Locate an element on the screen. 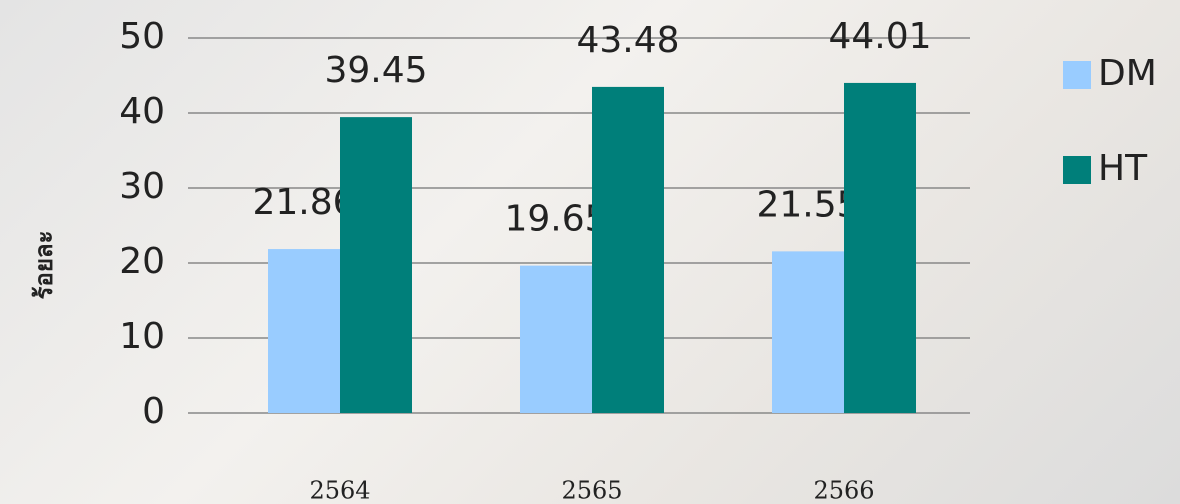 The height and width of the screenshot is (504, 1180). data-label: 19.65 is located at coordinates (555, 219).